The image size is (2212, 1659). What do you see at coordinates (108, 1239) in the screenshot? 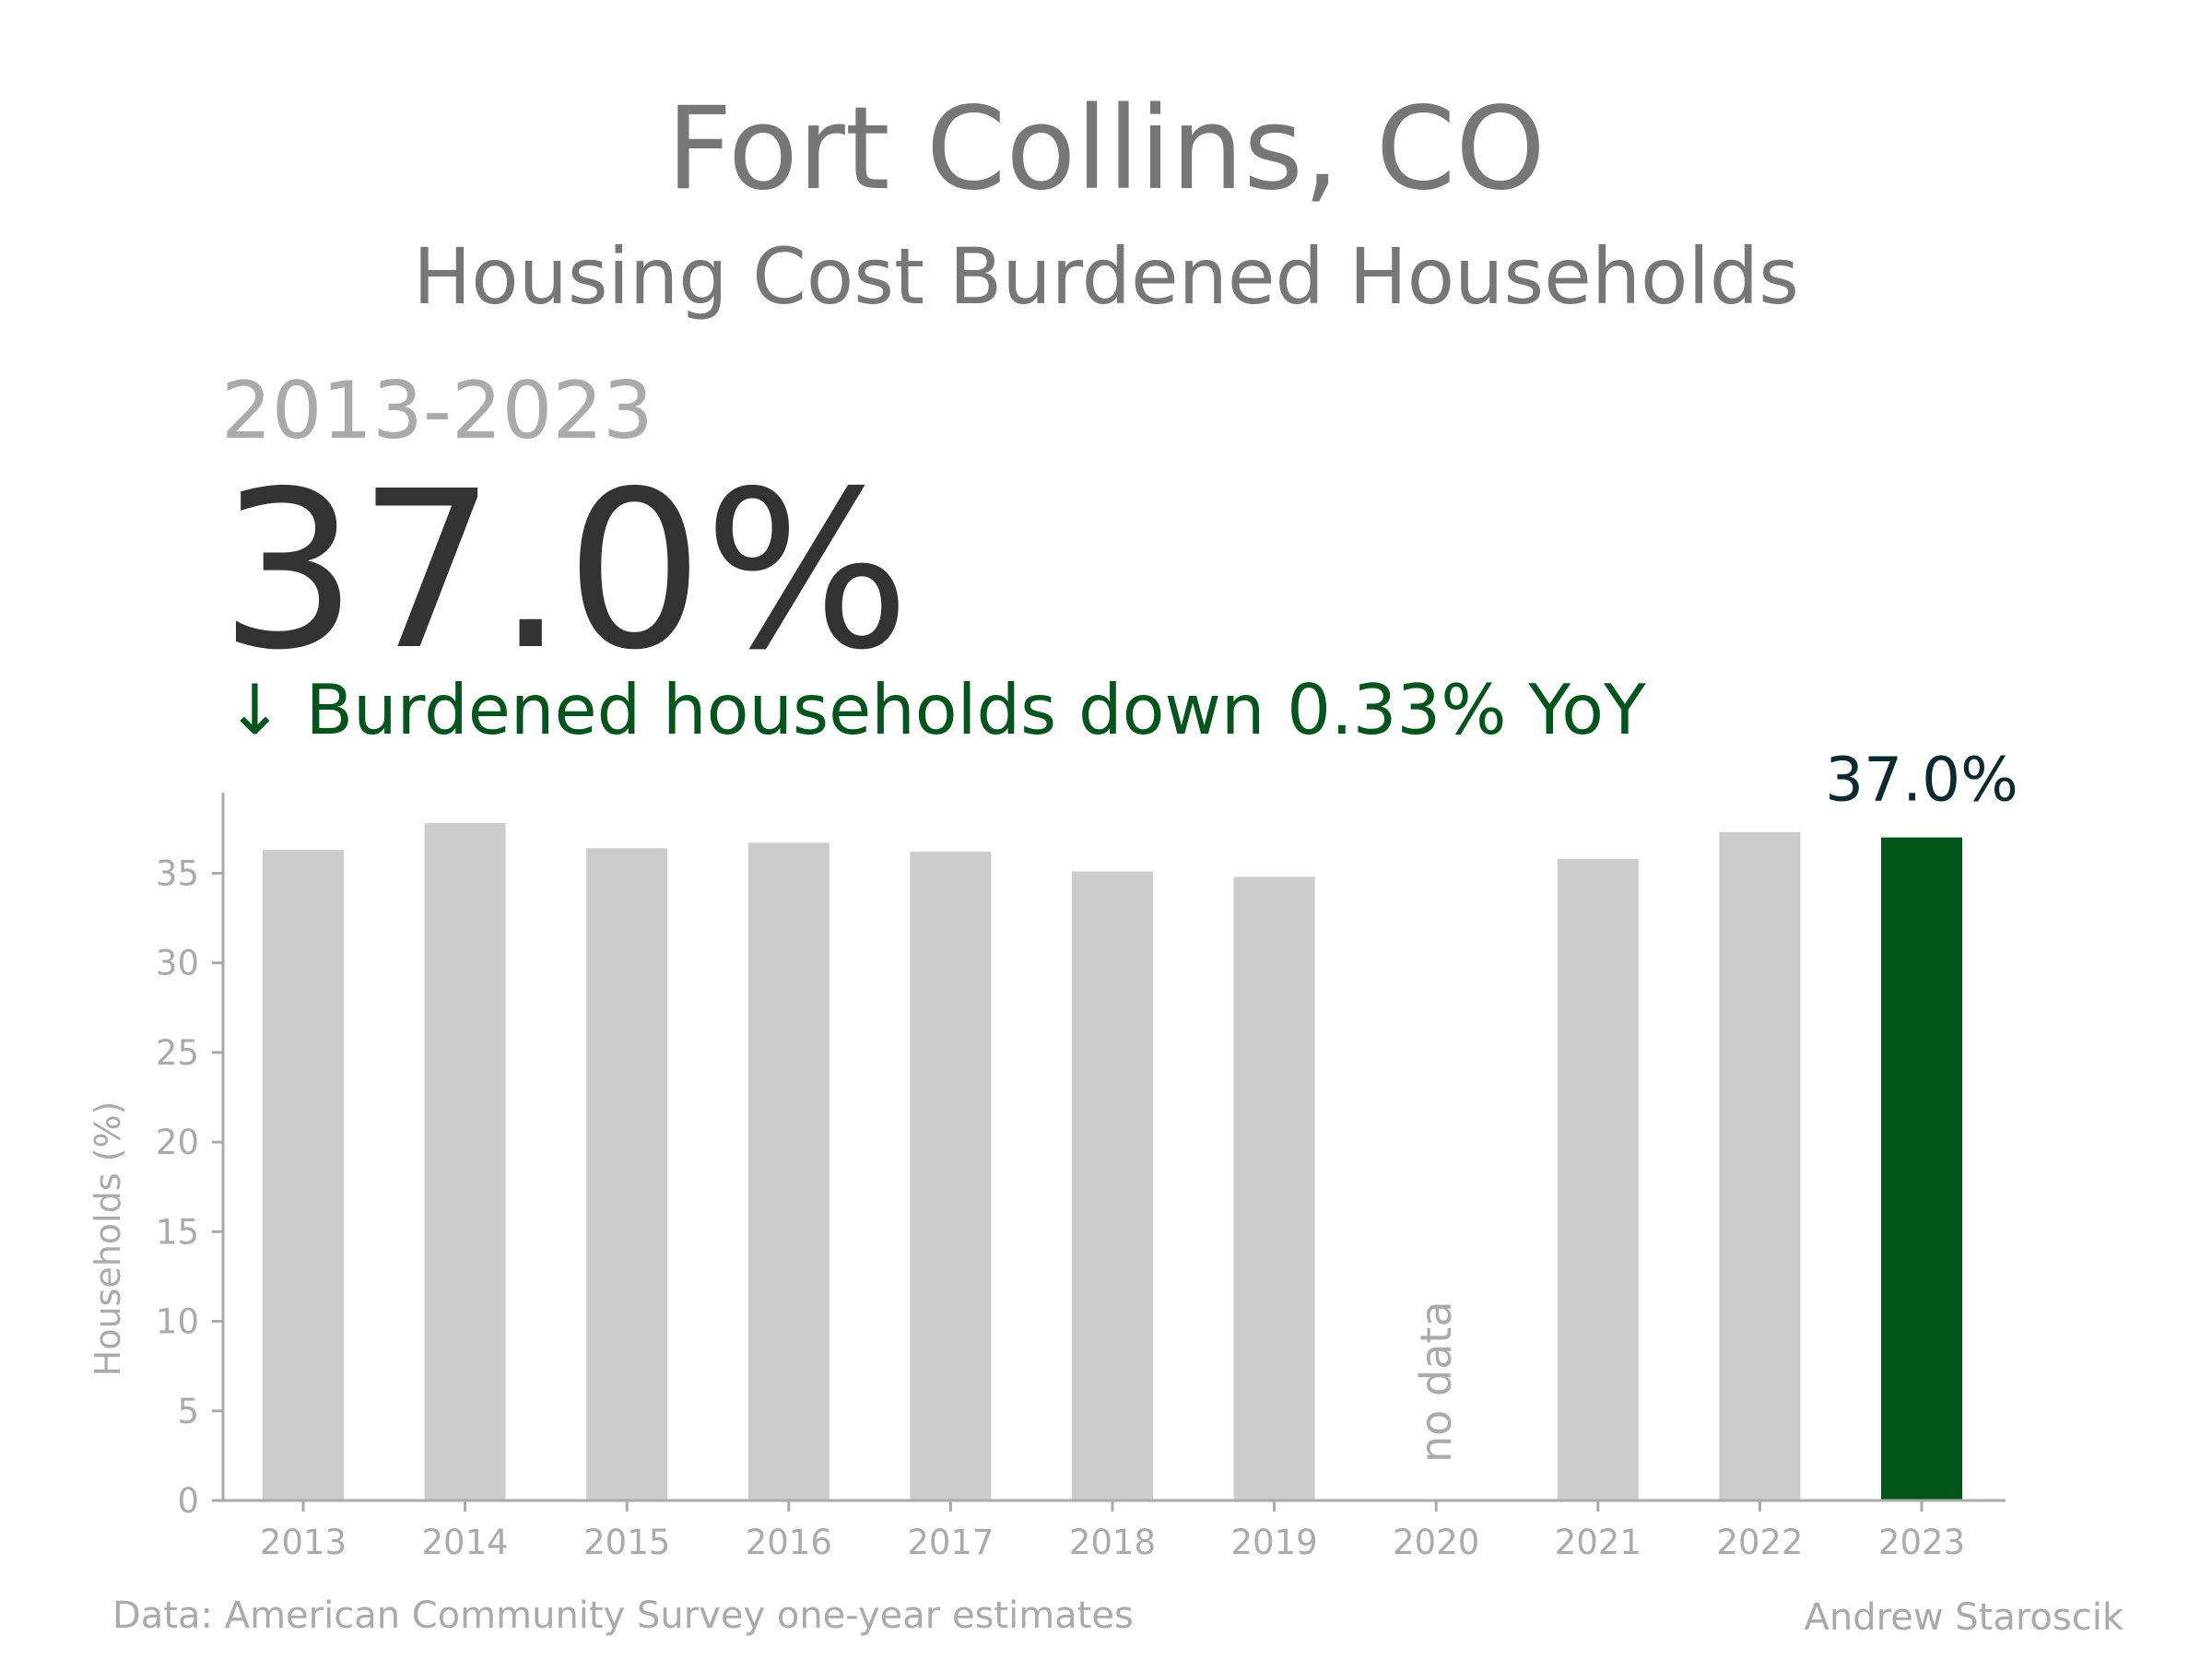
I see `y-axis-label: Households (%)` at bounding box center [108, 1239].